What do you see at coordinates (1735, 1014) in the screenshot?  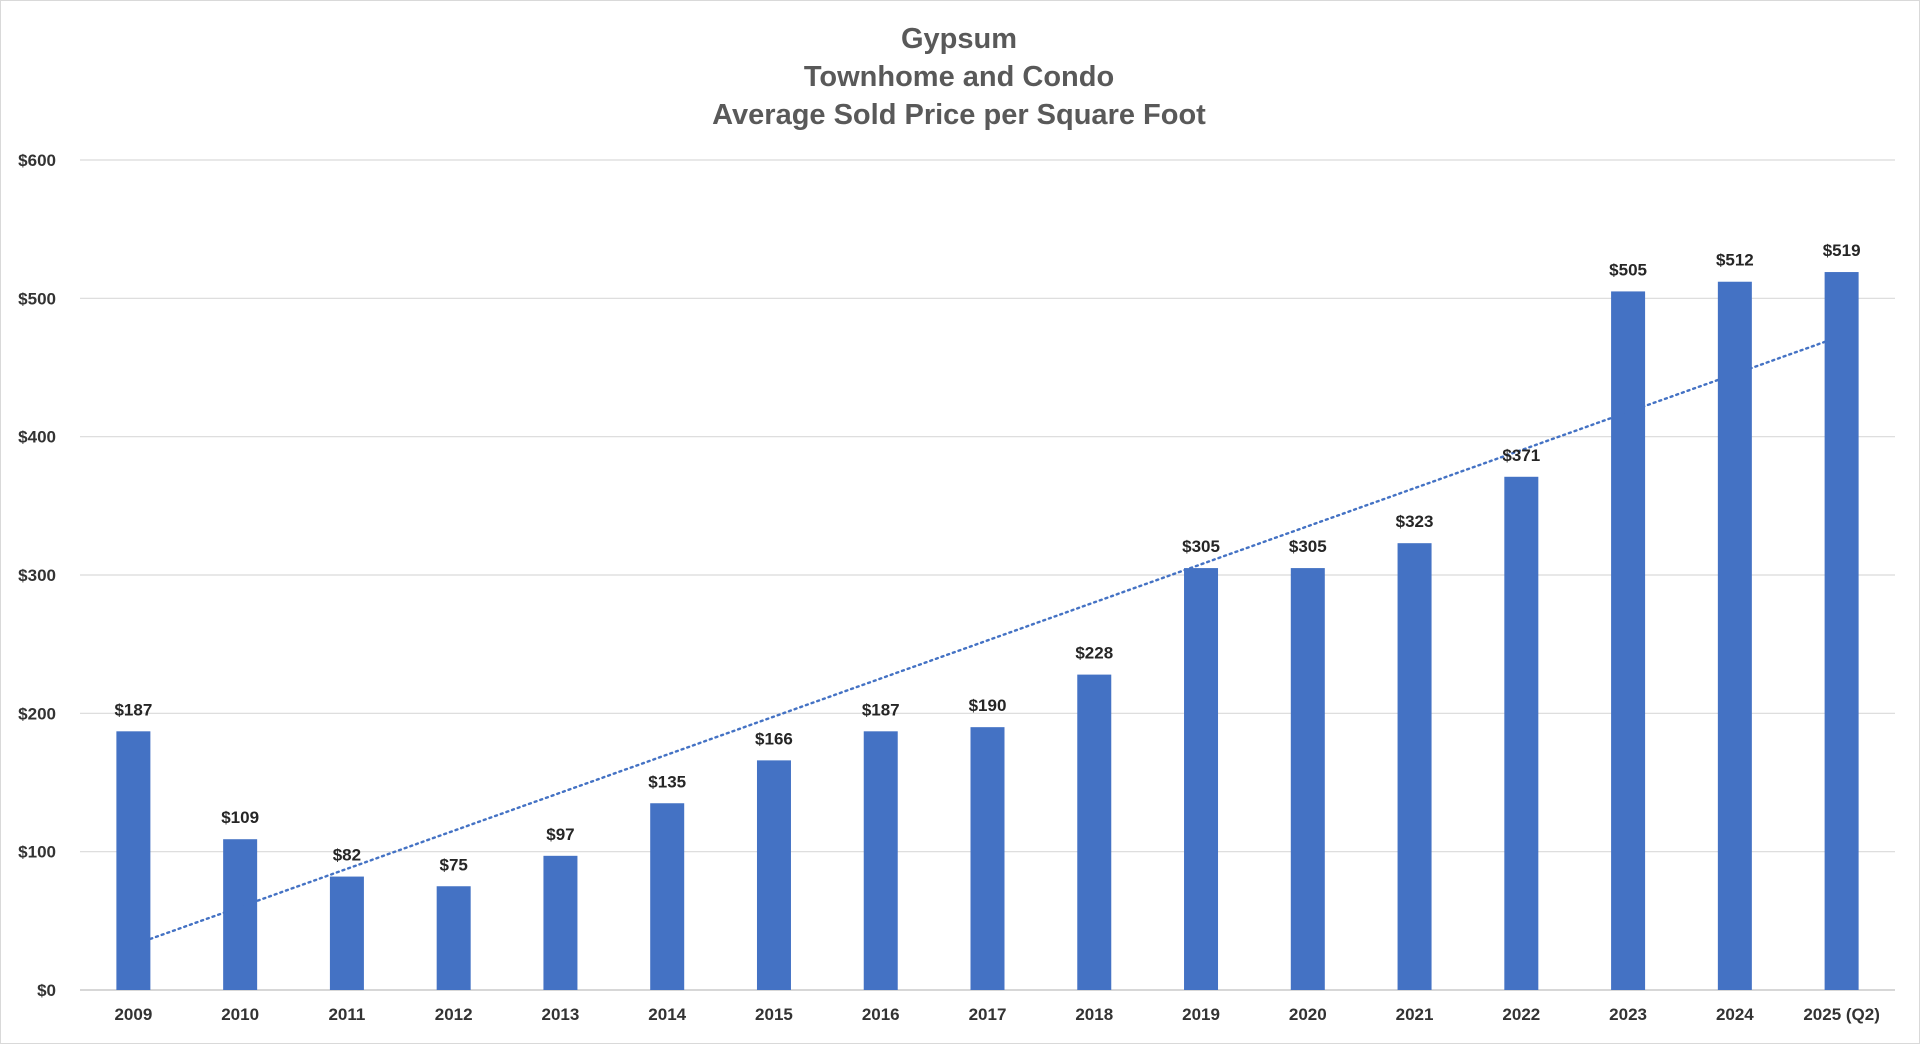 I see `x-tick-label: 2024` at bounding box center [1735, 1014].